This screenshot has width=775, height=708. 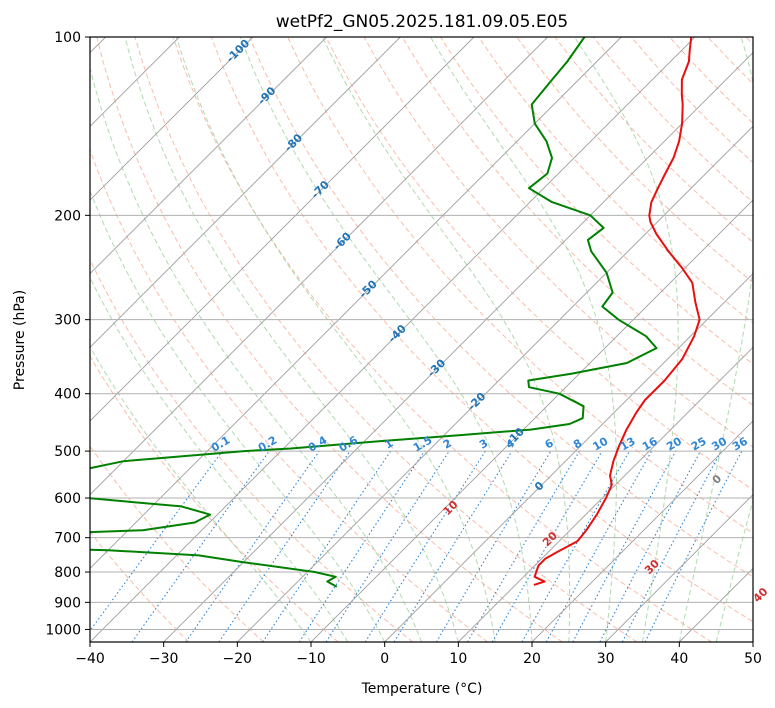 What do you see at coordinates (606, 659) in the screenshot?
I see `x-tick-label: 30` at bounding box center [606, 659].